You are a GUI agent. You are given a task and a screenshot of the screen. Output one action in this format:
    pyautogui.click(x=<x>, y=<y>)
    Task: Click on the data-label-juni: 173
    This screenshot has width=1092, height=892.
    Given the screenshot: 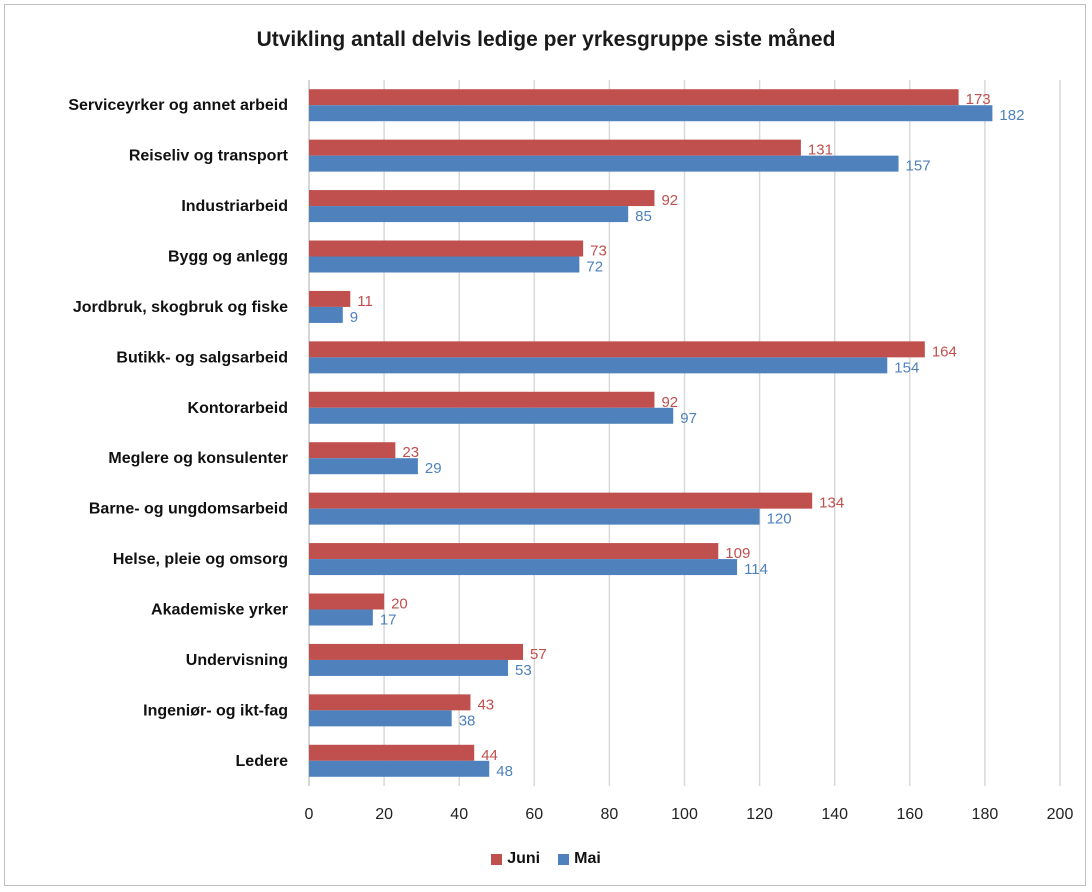 What is the action you would take?
    pyautogui.click(x=978, y=99)
    